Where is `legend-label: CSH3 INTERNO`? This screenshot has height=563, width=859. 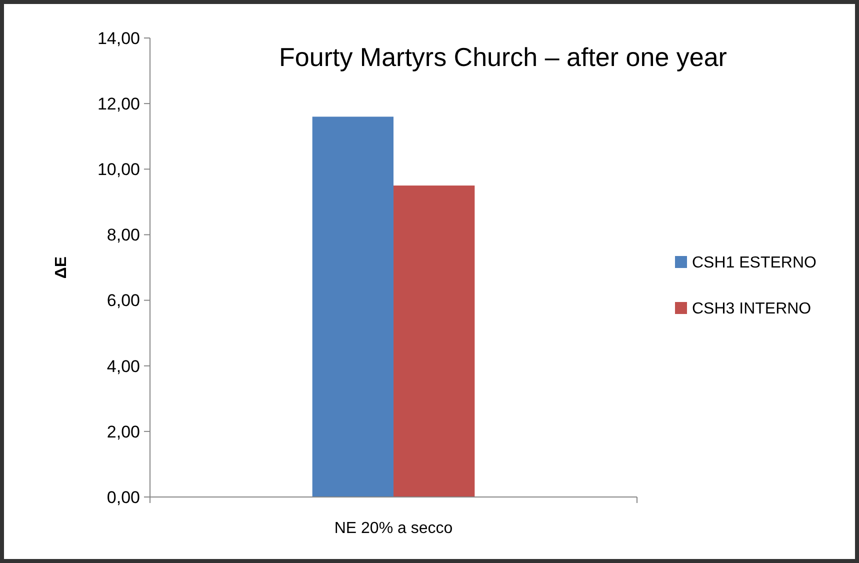
legend-label: CSH3 INTERNO is located at coordinates (752, 309).